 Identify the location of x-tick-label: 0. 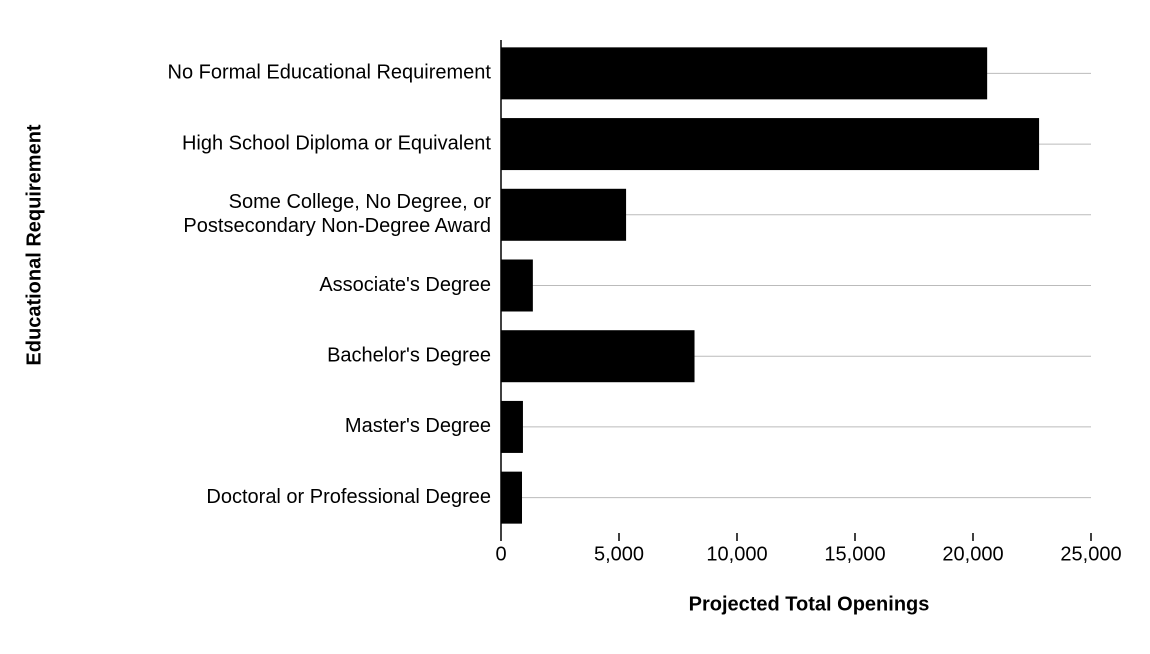
(500, 554).